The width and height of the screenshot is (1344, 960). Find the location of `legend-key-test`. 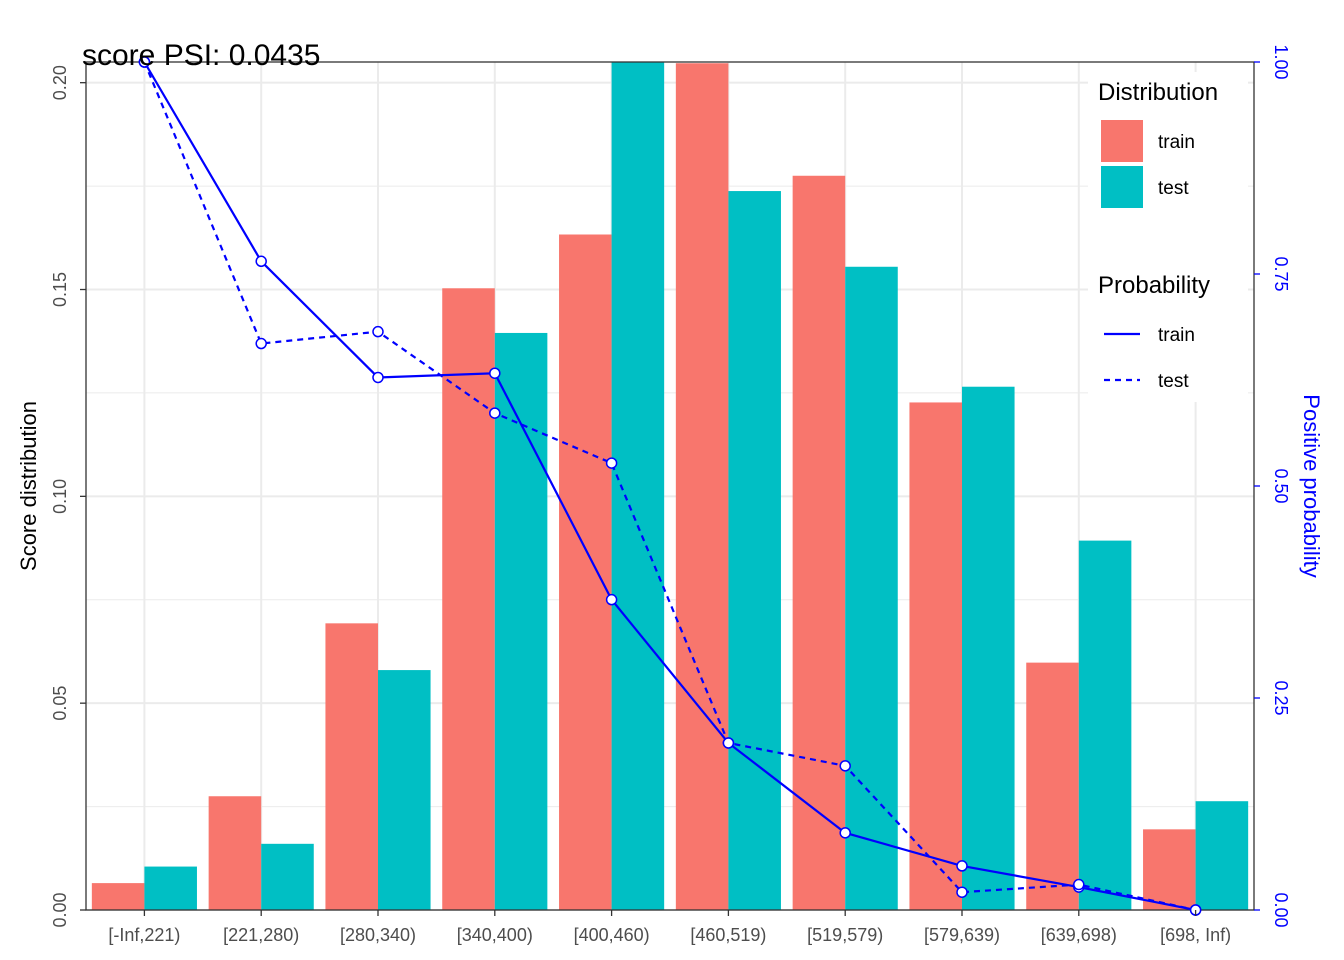

legend-key-test is located at coordinates (1122, 187).